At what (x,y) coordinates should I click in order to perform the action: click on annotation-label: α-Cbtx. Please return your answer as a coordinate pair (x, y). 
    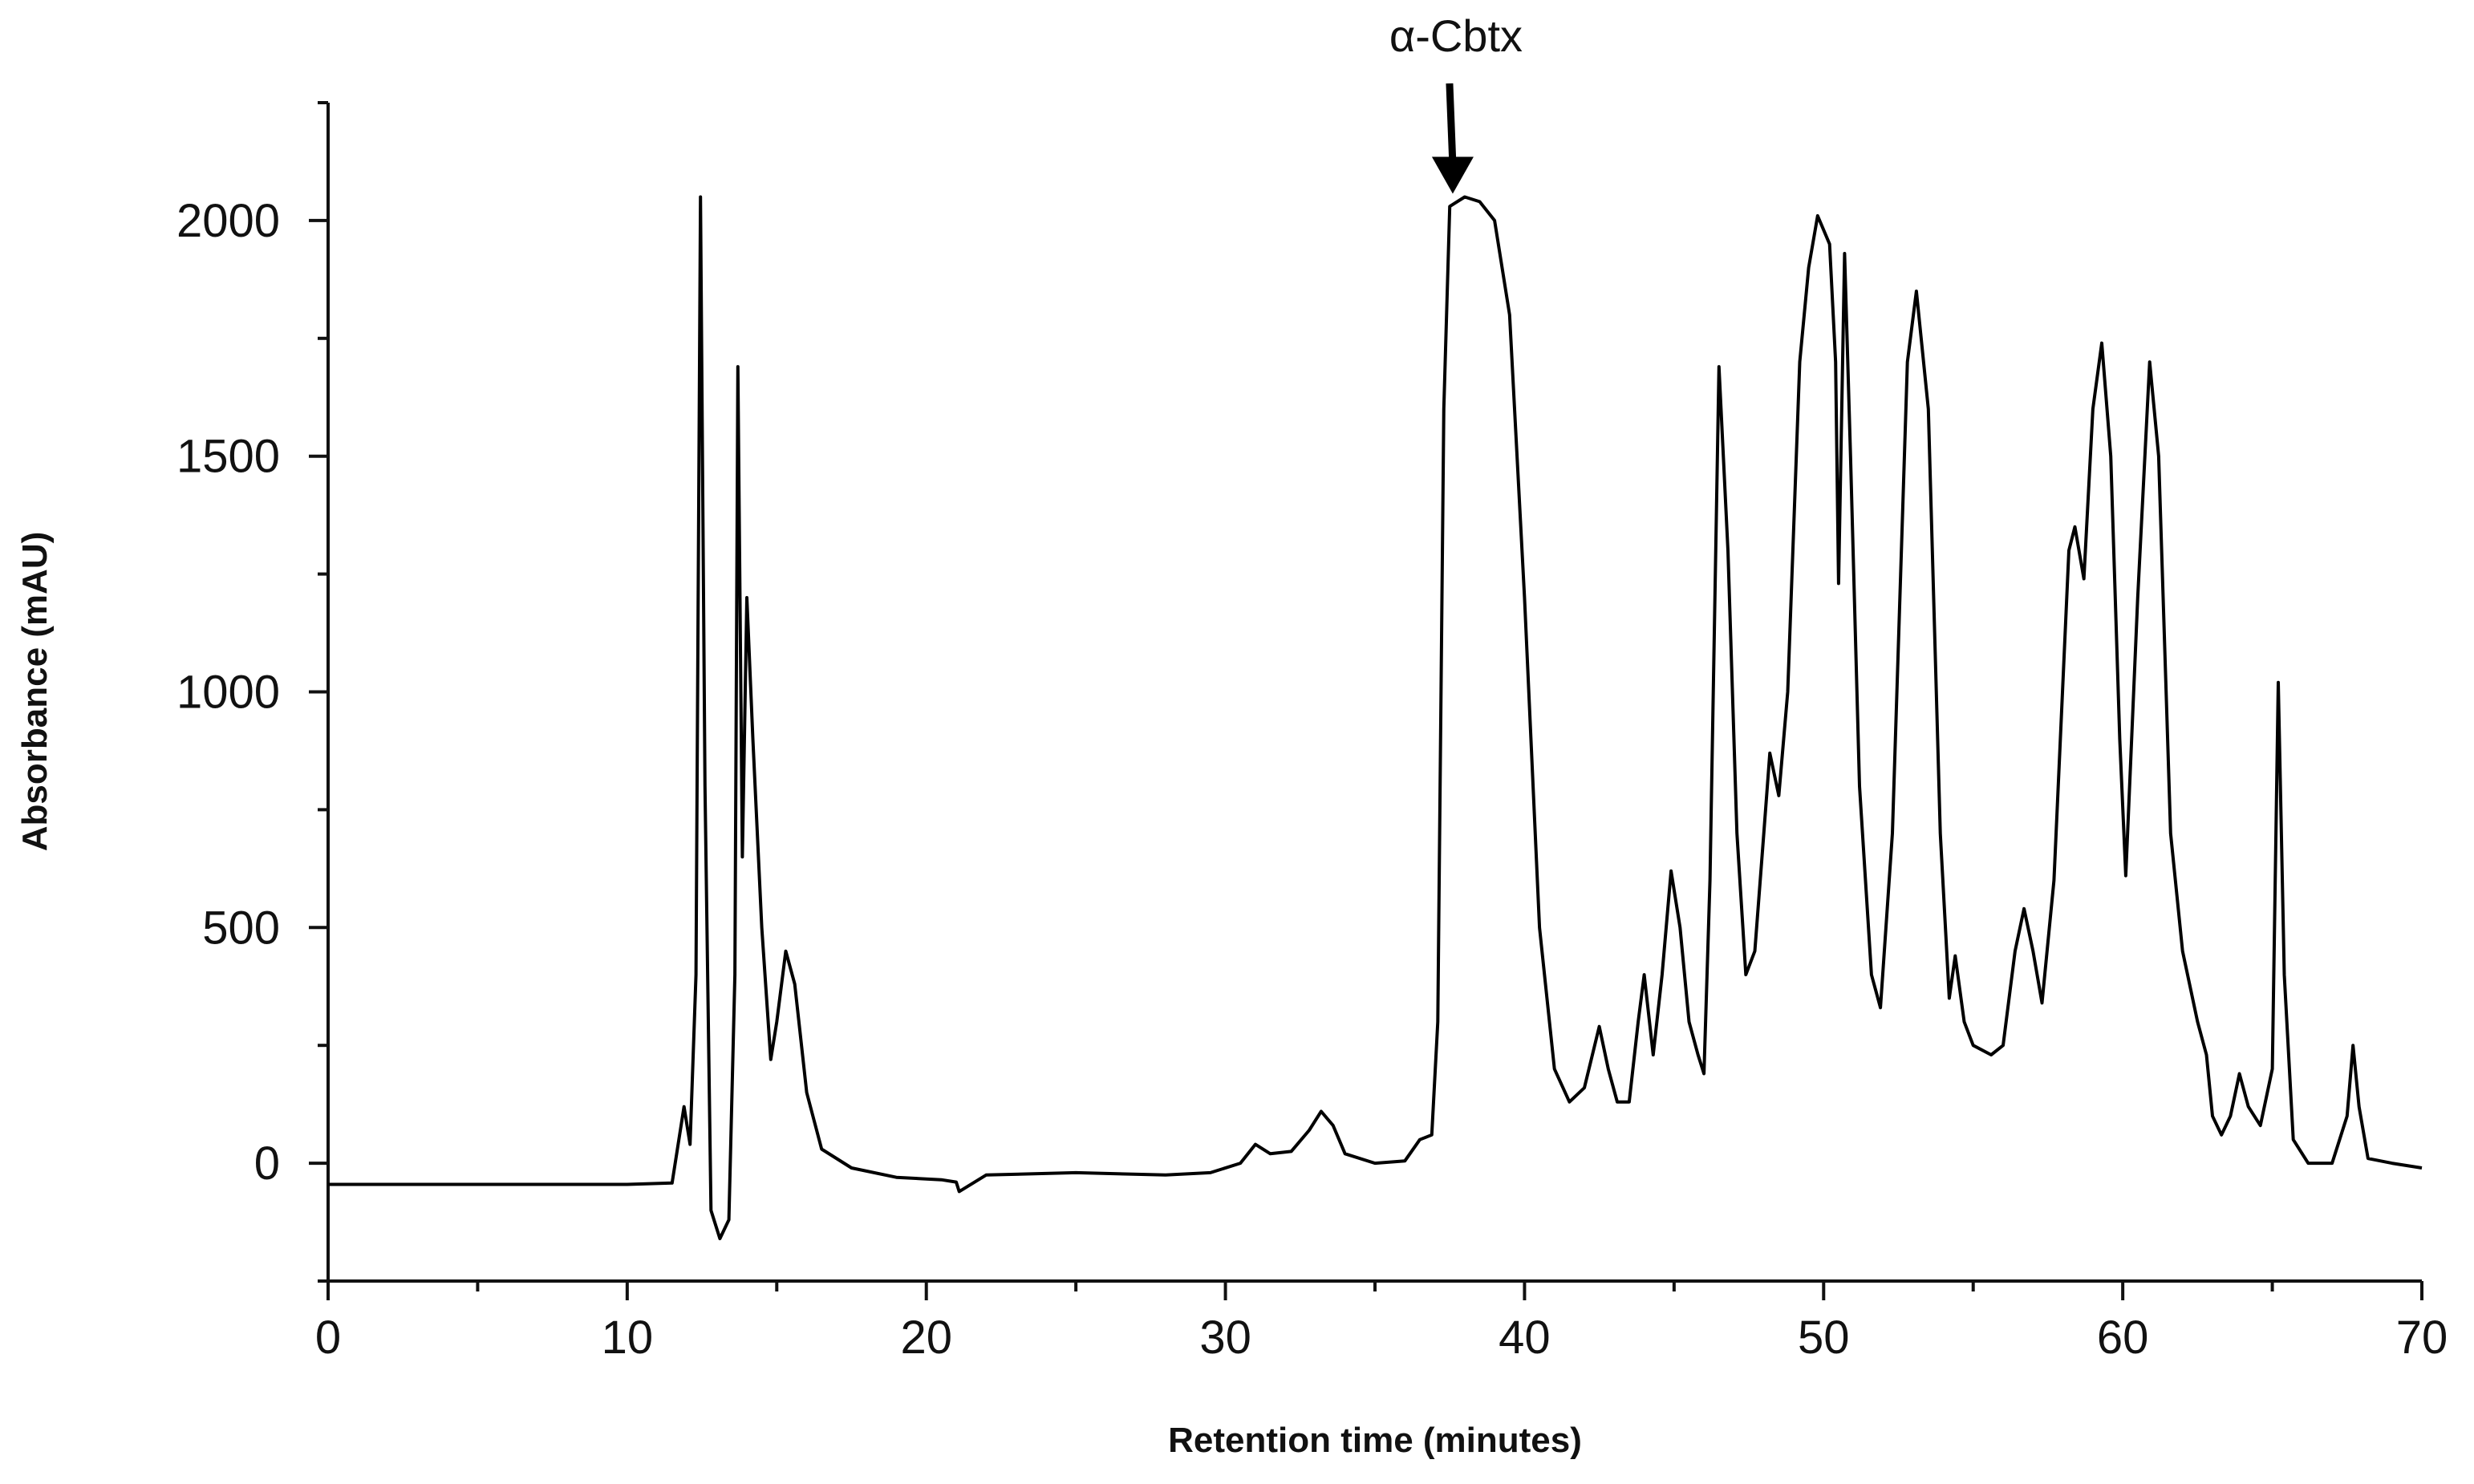
    Looking at the image, I should click on (1456, 36).